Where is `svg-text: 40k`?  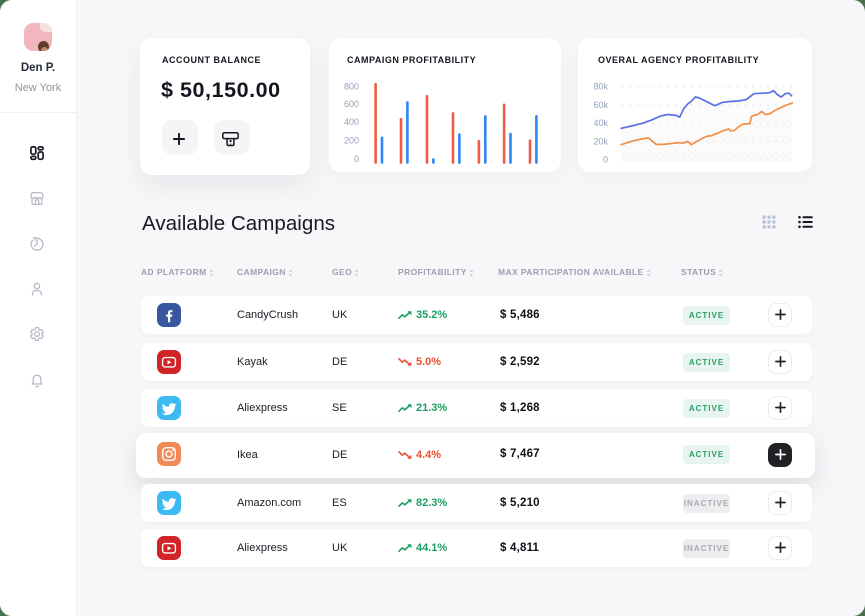 svg-text: 40k is located at coordinates (600, 123).